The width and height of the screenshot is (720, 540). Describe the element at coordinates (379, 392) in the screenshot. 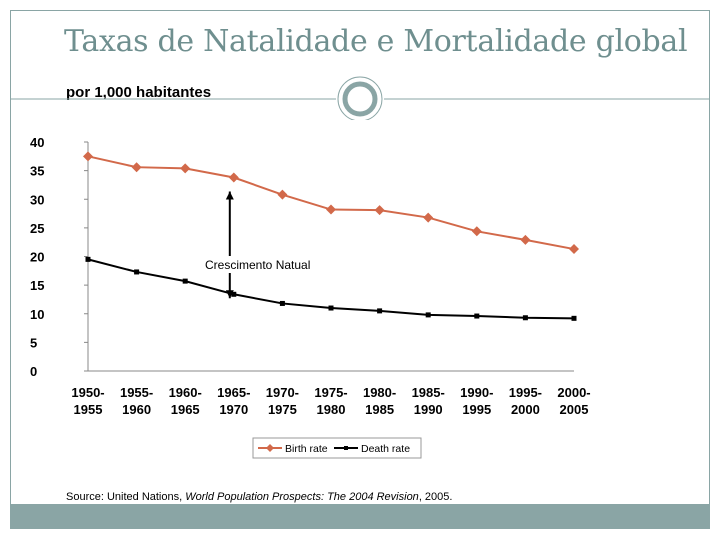

I see `x-tick-label: 1980-` at that location.